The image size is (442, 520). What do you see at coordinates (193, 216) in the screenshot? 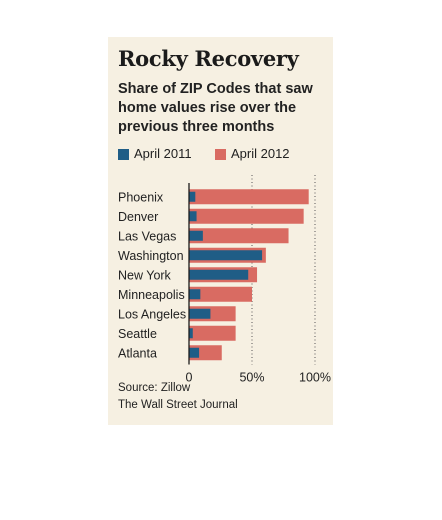
I see `bar-april-2011-denver` at bounding box center [193, 216].